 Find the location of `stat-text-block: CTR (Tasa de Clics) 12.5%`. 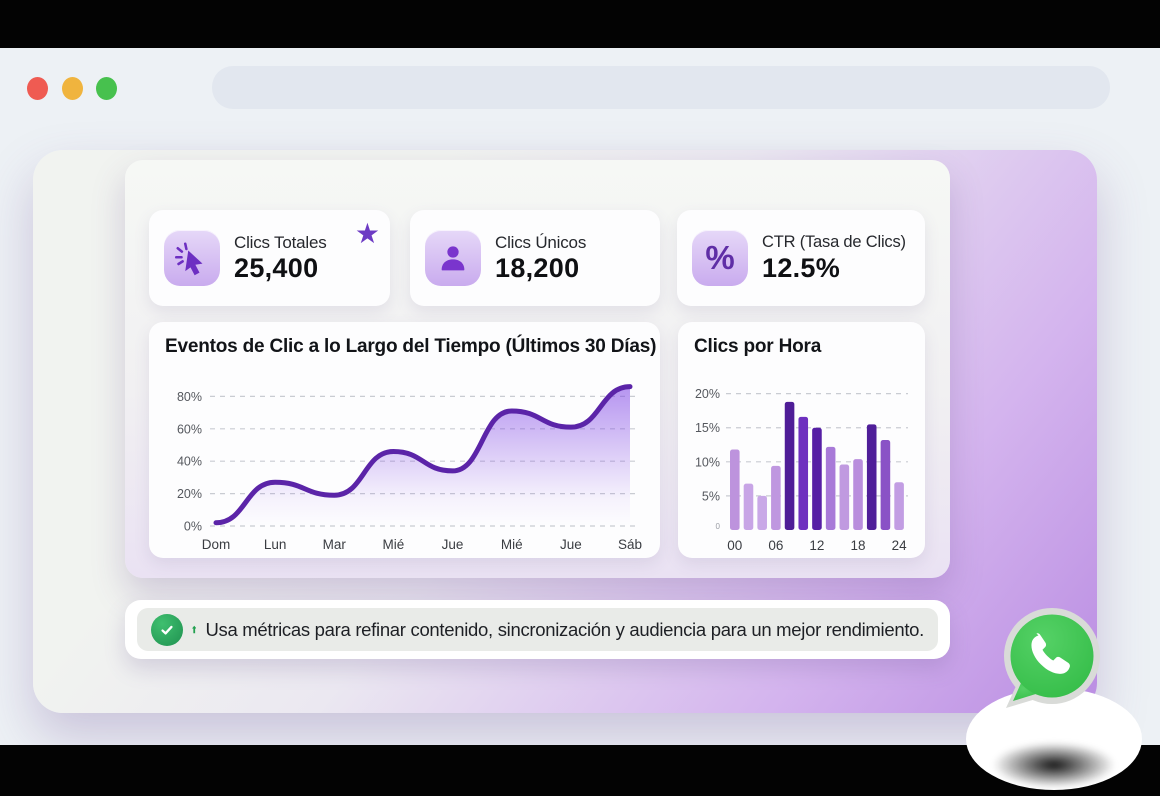

stat-text-block: CTR (Tasa de Clics) 12.5% is located at coordinates (834, 258).